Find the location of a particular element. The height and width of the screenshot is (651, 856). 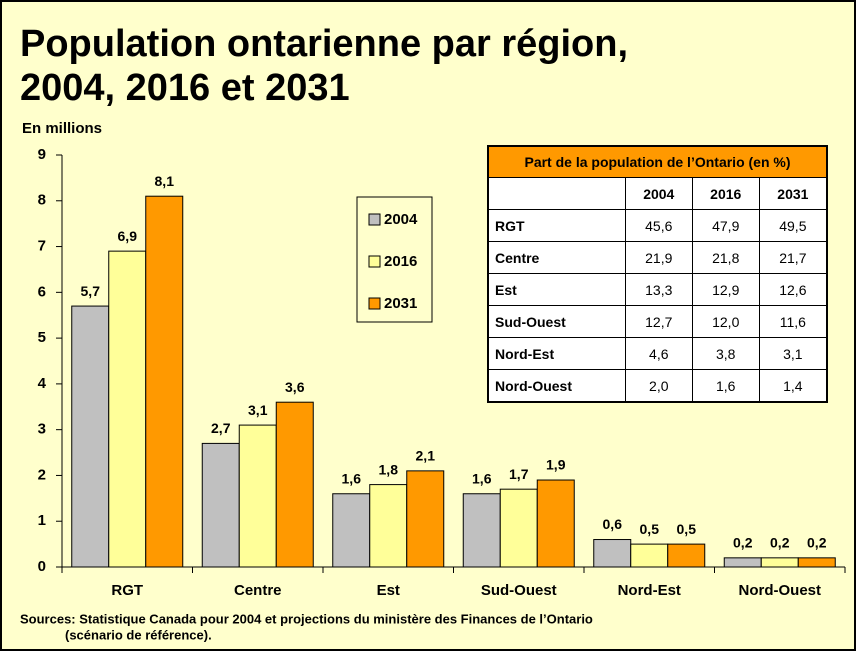

table-cell: 12,9 is located at coordinates (725, 289).